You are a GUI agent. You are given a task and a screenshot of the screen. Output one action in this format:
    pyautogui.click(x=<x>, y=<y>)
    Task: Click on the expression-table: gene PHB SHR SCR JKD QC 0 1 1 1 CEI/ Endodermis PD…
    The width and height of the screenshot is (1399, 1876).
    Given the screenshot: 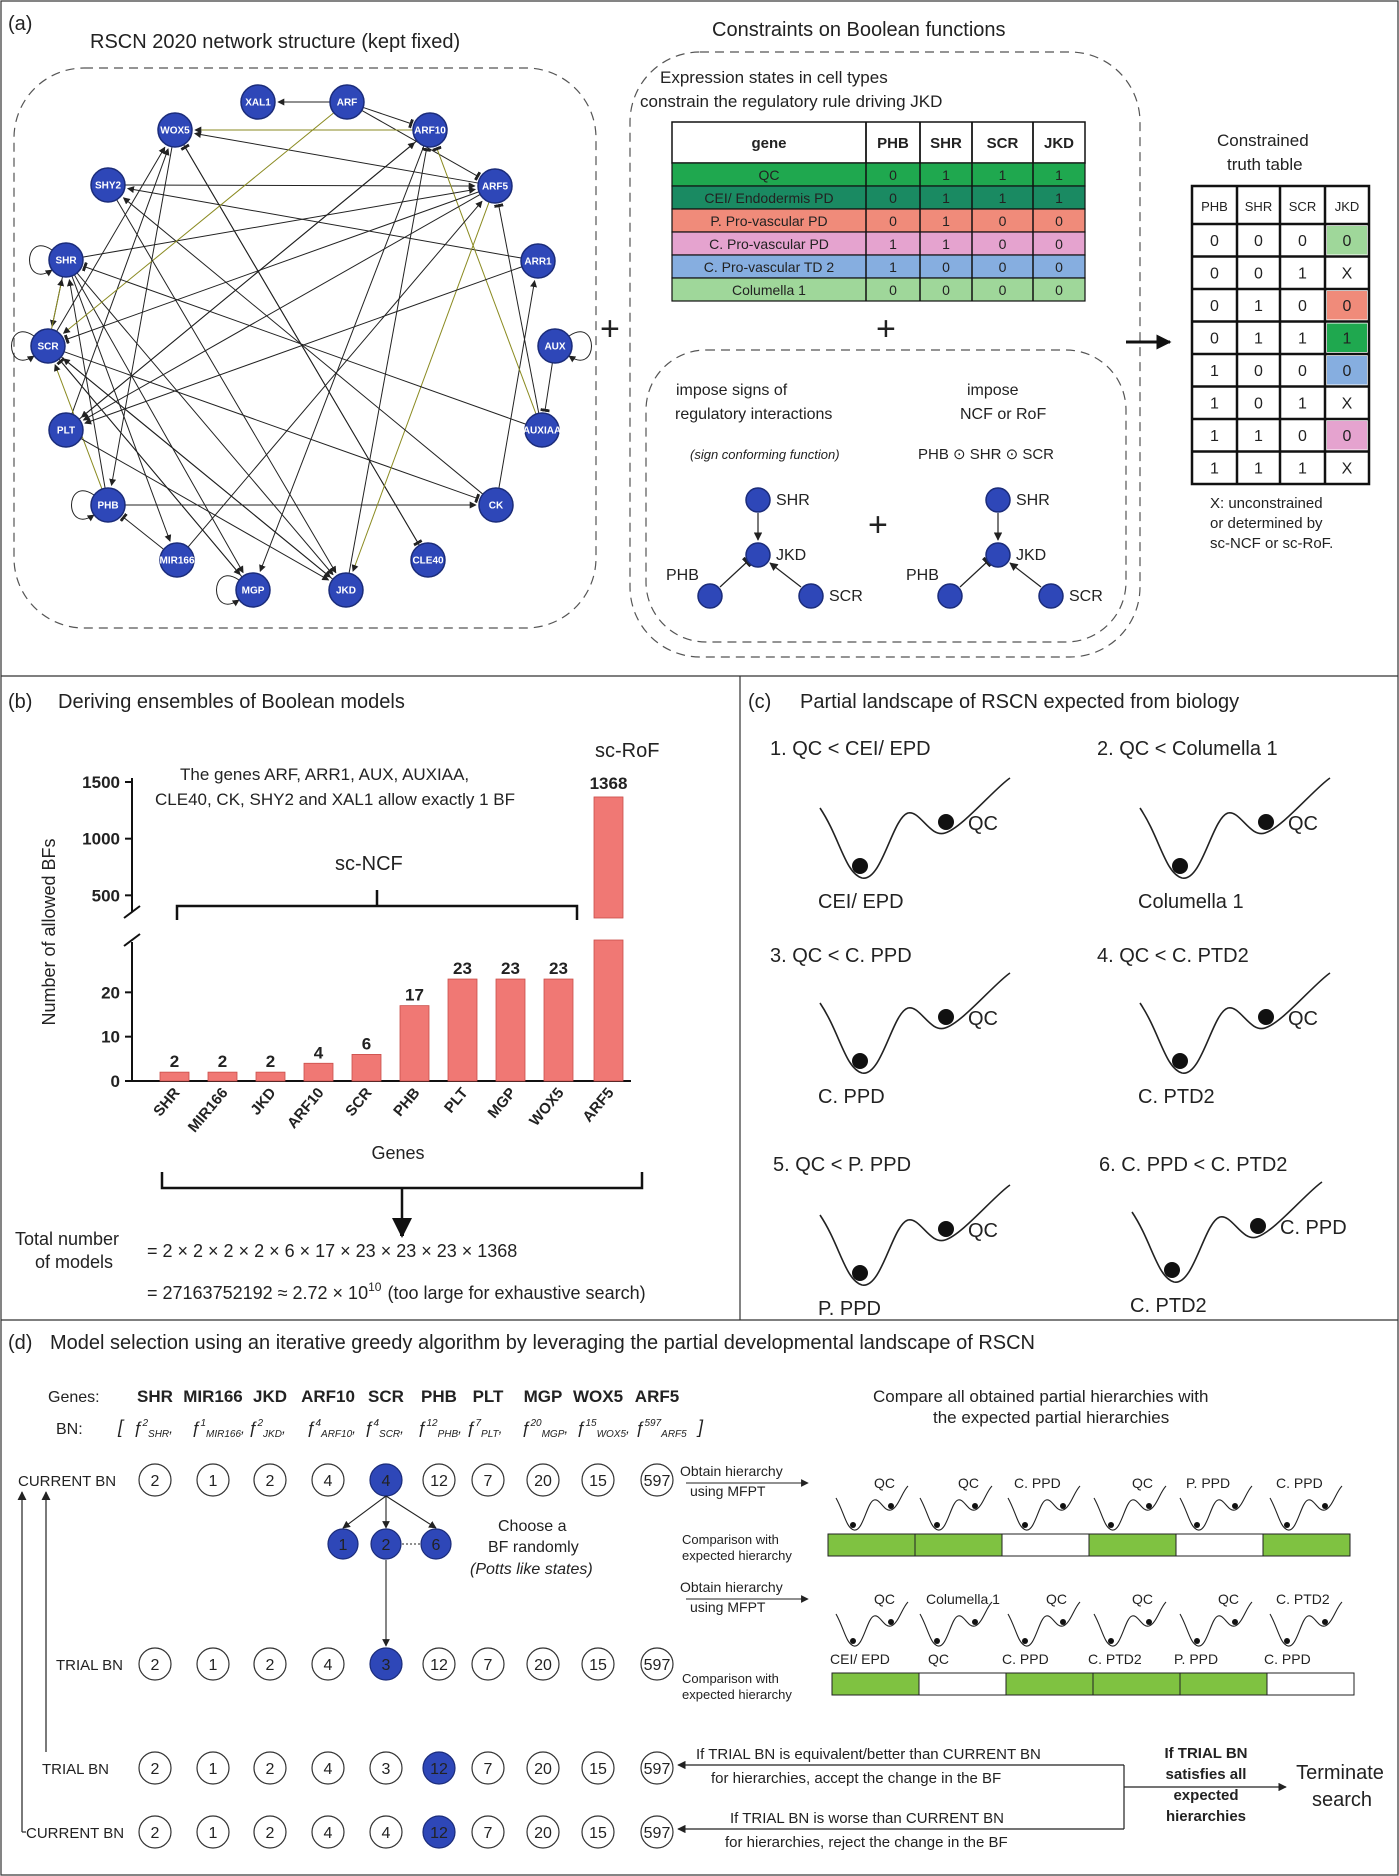 What is the action you would take?
    pyautogui.click(x=878, y=211)
    